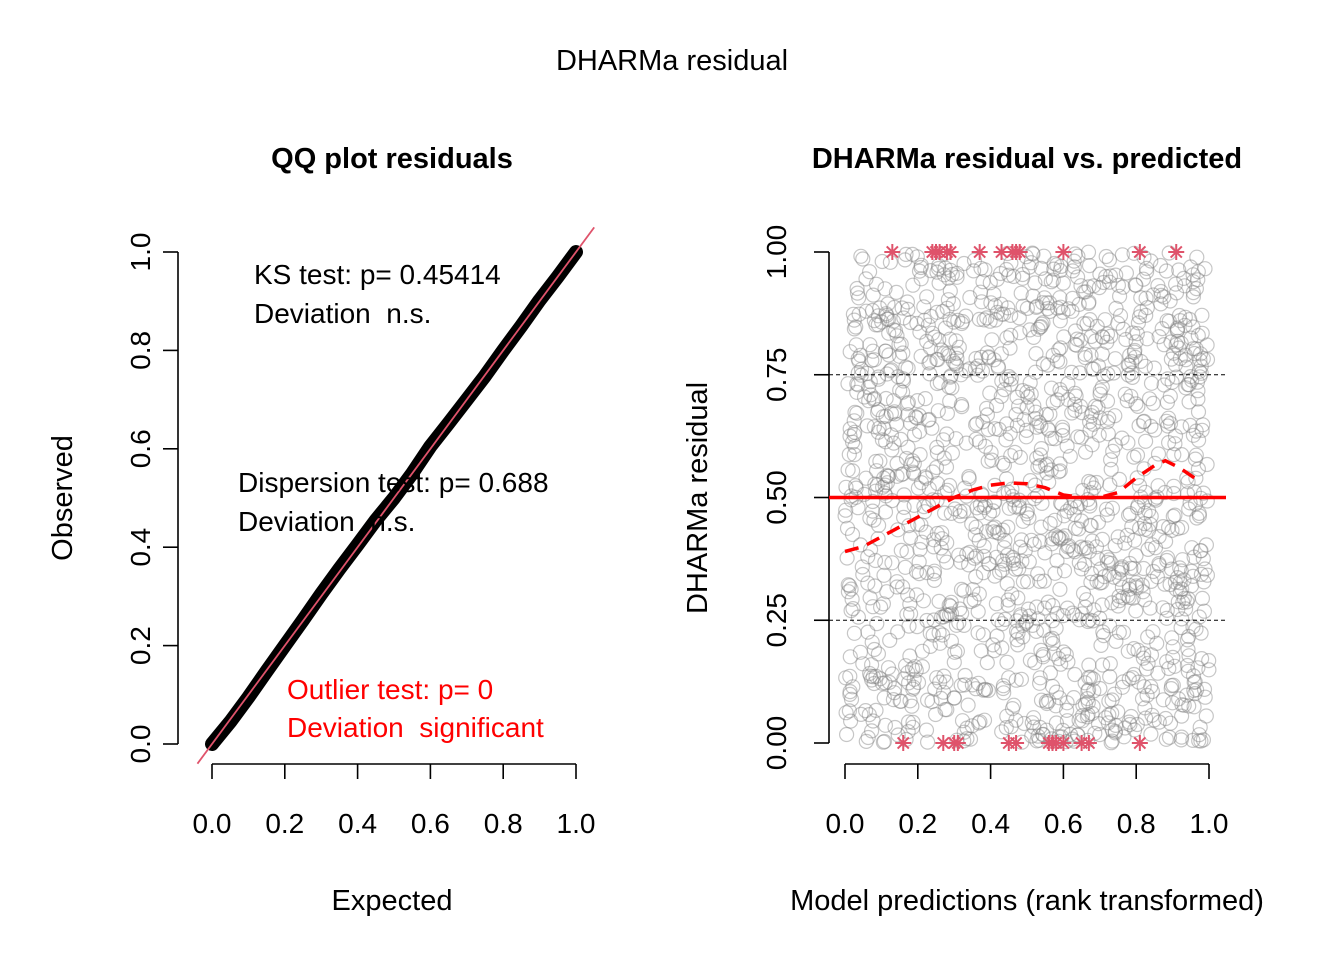 The height and width of the screenshot is (960, 1344). Describe the element at coordinates (140, 645) in the screenshot. I see `qq-y-tick-label: 0.2` at that location.